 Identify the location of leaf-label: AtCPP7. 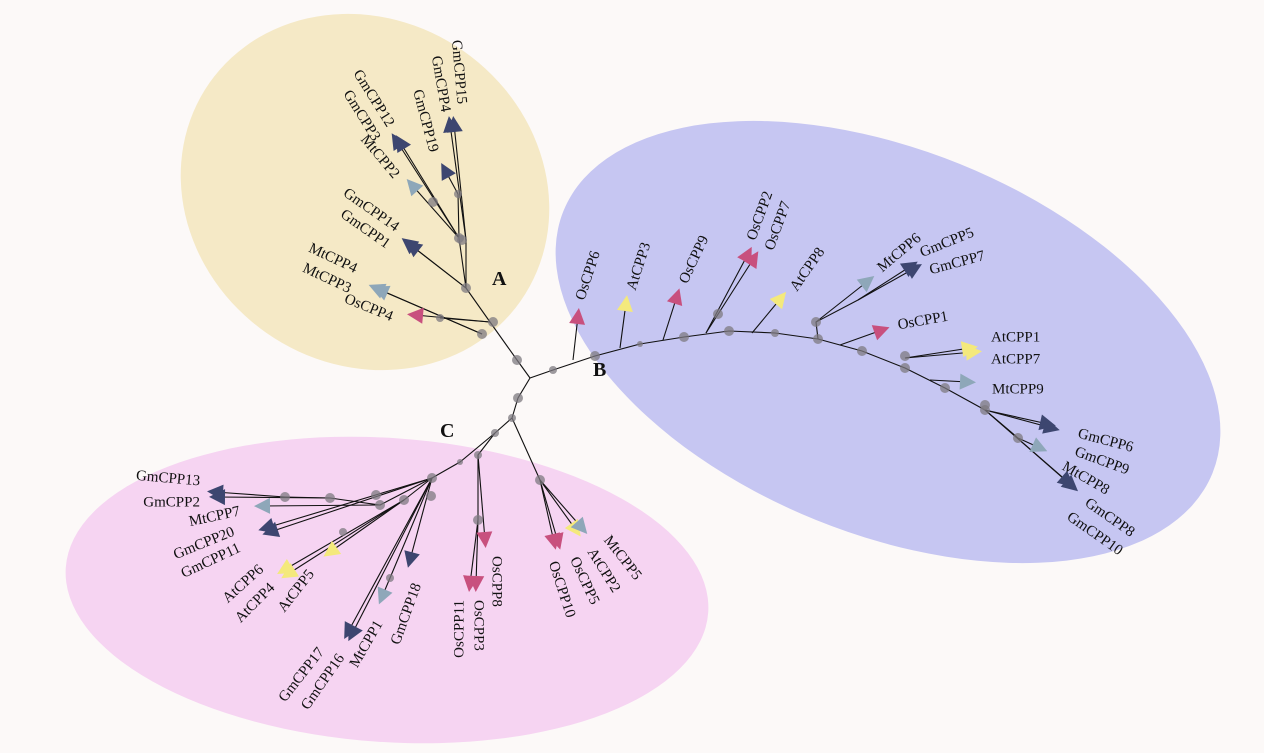
(1016, 359).